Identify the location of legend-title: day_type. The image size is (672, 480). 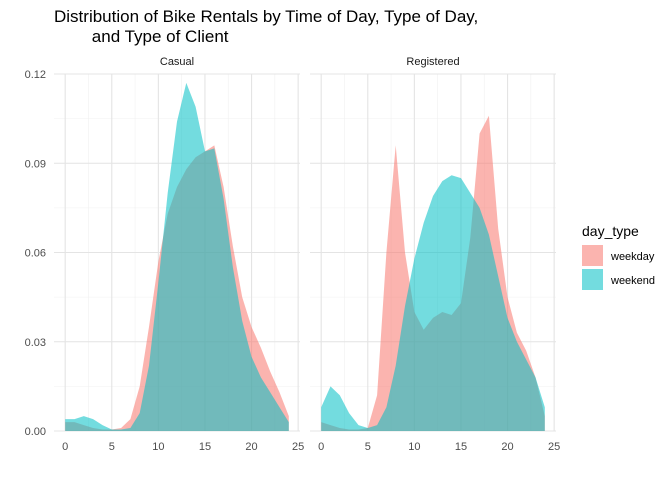
(610, 231).